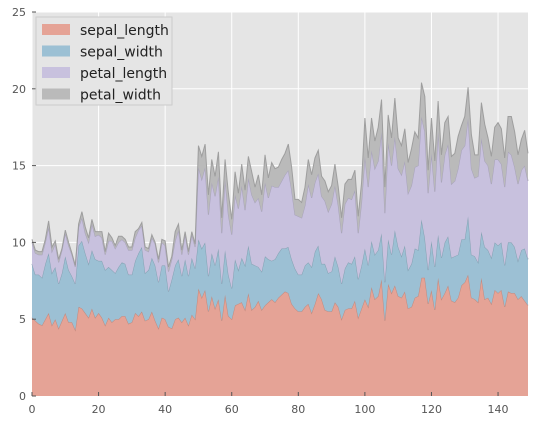 The height and width of the screenshot is (423, 539). What do you see at coordinates (99, 409) in the screenshot?
I see `x-tick-label: 20` at bounding box center [99, 409].